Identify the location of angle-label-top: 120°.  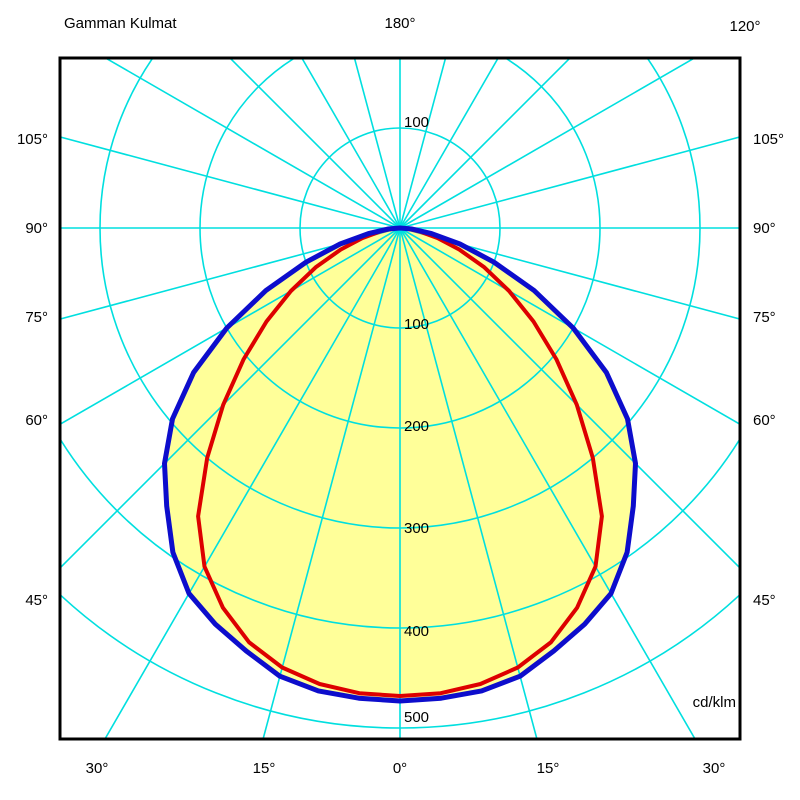
(744, 26).